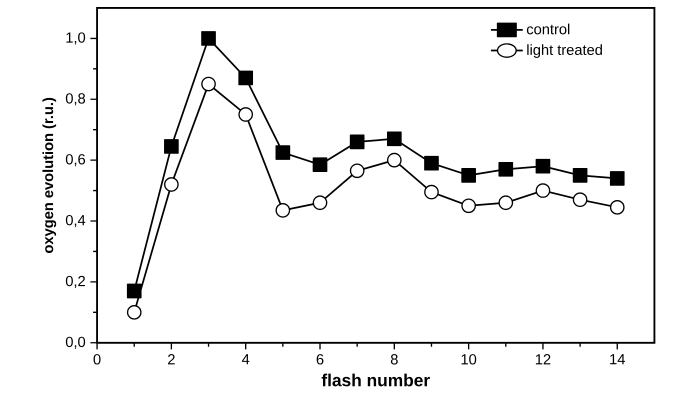 Image resolution: width=673 pixels, height=407 pixels. I want to click on y-tick-label: 0,8, so click(76, 99).